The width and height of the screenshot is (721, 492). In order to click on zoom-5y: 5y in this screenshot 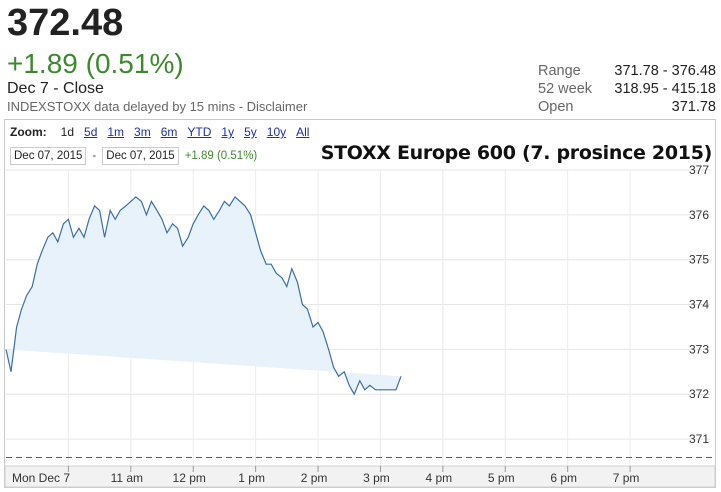, I will do `click(250, 132)`.